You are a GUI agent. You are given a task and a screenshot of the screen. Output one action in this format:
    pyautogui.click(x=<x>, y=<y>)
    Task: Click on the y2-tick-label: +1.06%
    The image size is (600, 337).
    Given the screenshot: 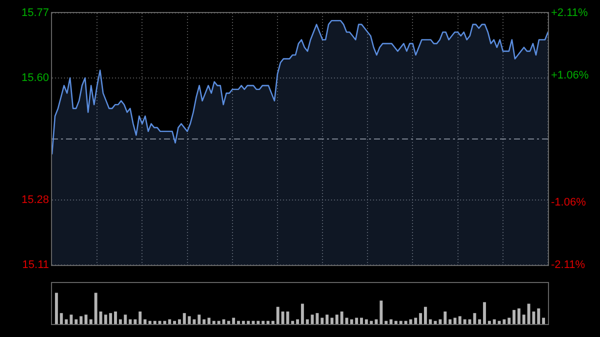 What is the action you would take?
    pyautogui.click(x=570, y=76)
    